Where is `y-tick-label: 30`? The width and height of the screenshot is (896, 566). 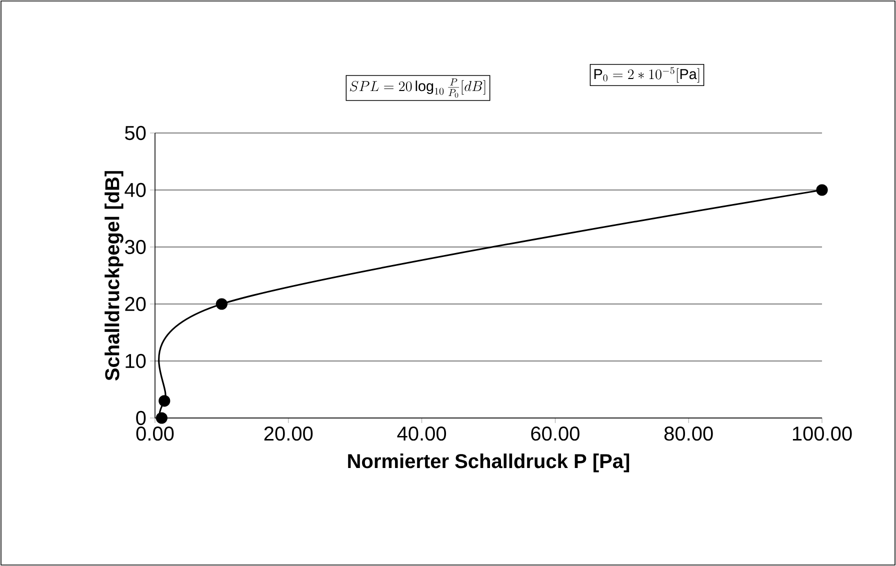
y-tick-label: 30 is located at coordinates (135, 247).